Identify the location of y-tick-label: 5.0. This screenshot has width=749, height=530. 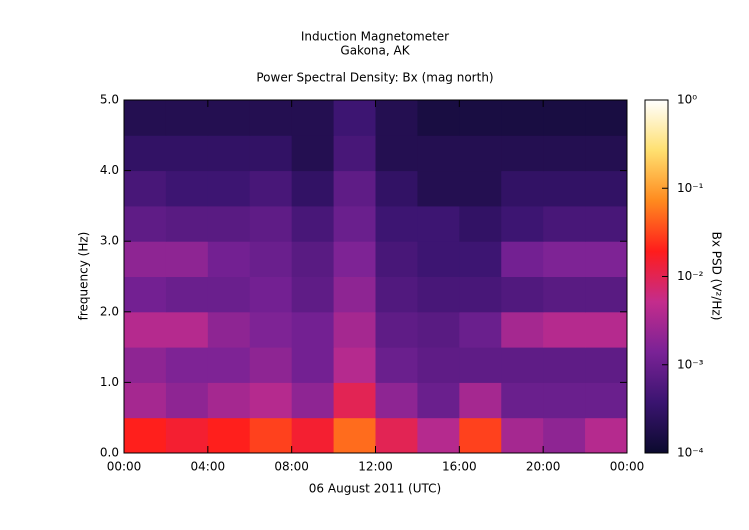
(109, 100).